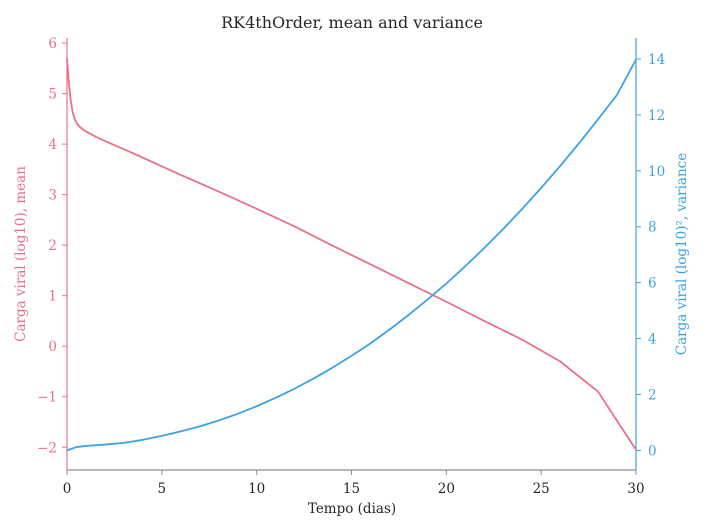 This screenshot has width=708, height=531. I want to click on left-y-axis-label: Carga viral (log10), mean, so click(21, 254).